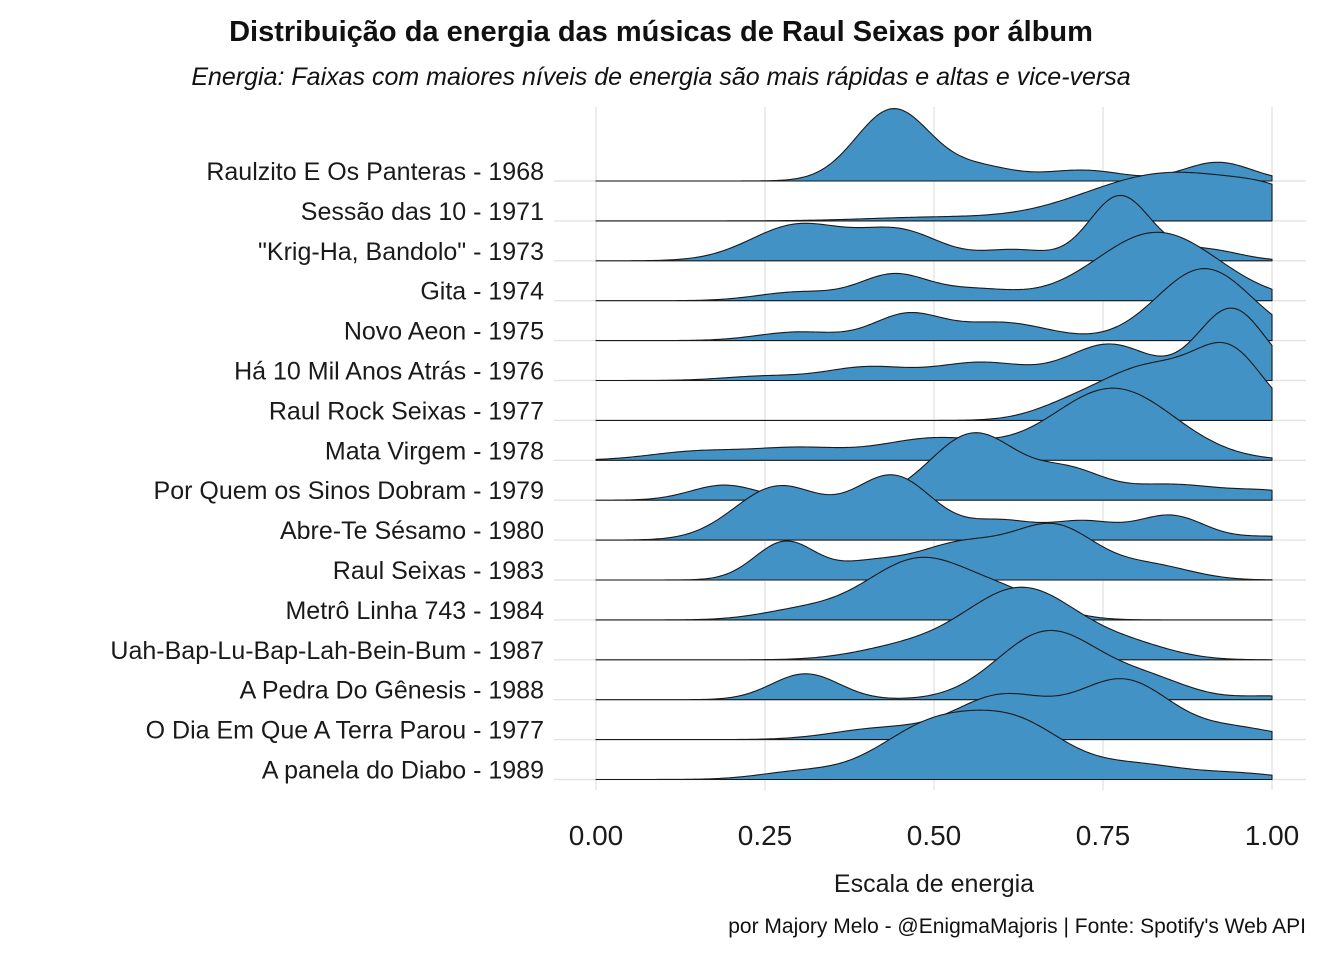 Image resolution: width=1344 pixels, height=960 pixels. What do you see at coordinates (406, 411) in the screenshot?
I see `y-axis-label: Raul Rock Seixas - 1977` at bounding box center [406, 411].